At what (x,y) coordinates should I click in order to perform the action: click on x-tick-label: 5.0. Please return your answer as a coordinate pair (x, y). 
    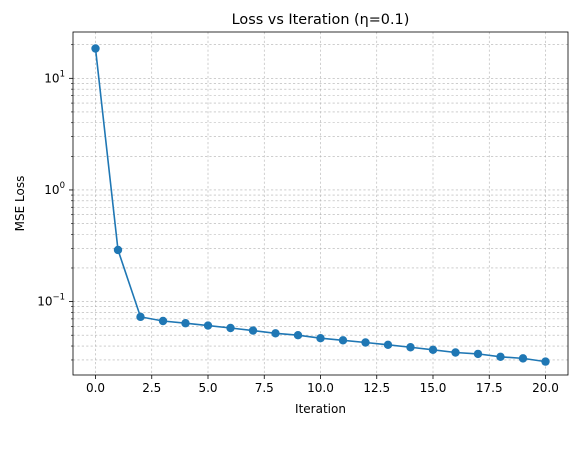
    Looking at the image, I should click on (207, 388).